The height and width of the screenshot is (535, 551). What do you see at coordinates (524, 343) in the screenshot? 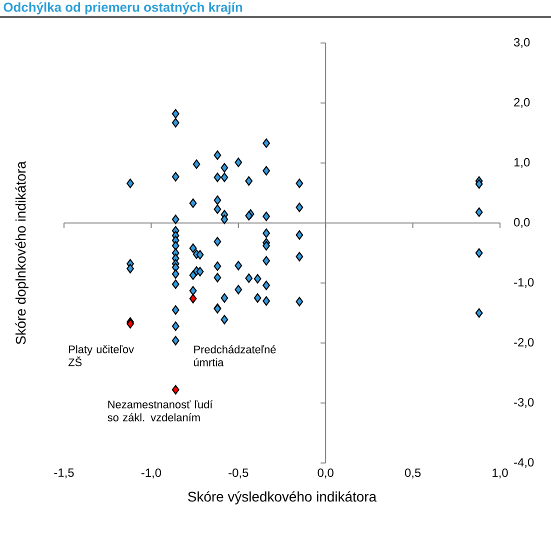
I see `y-tick-label: -2,0` at bounding box center [524, 343].